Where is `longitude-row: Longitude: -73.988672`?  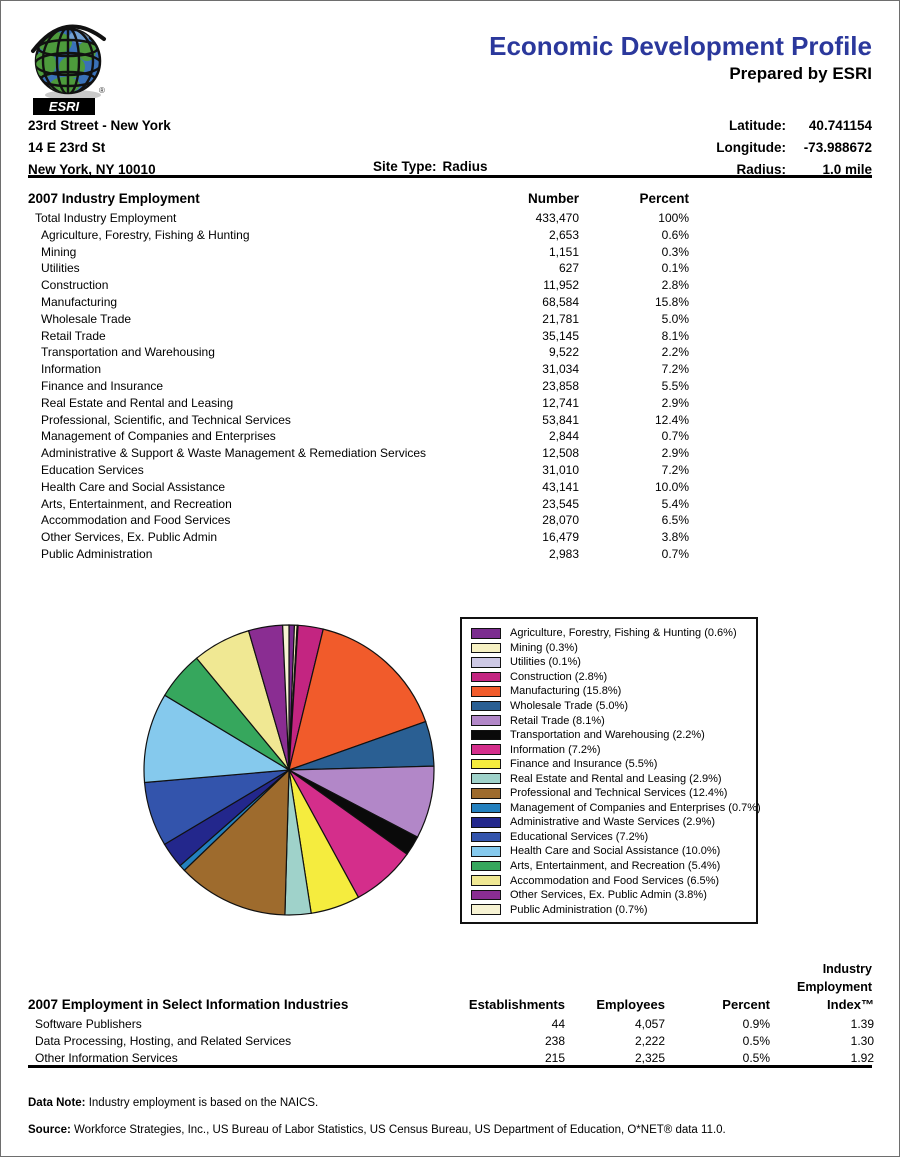 longitude-row: Longitude: -73.988672 is located at coordinates (794, 148).